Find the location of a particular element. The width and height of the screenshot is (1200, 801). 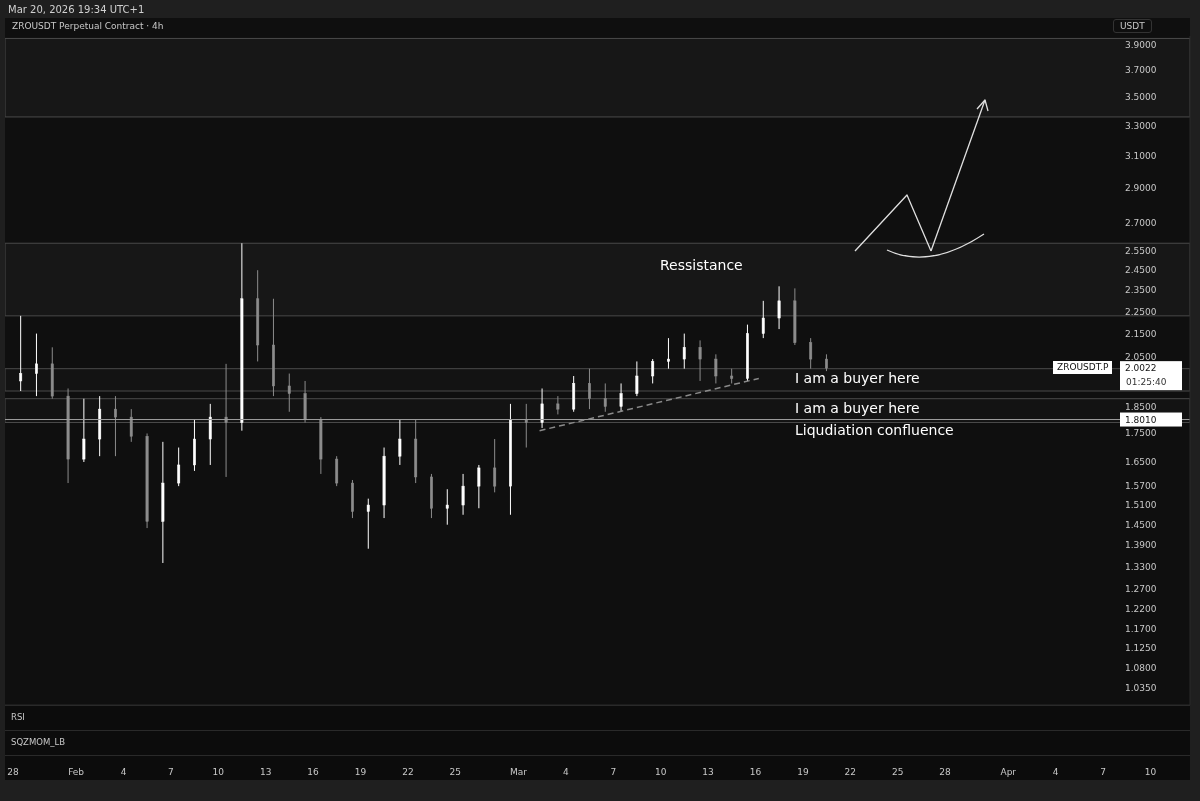

y-tick-label: 2.4500 is located at coordinates (1141, 270).